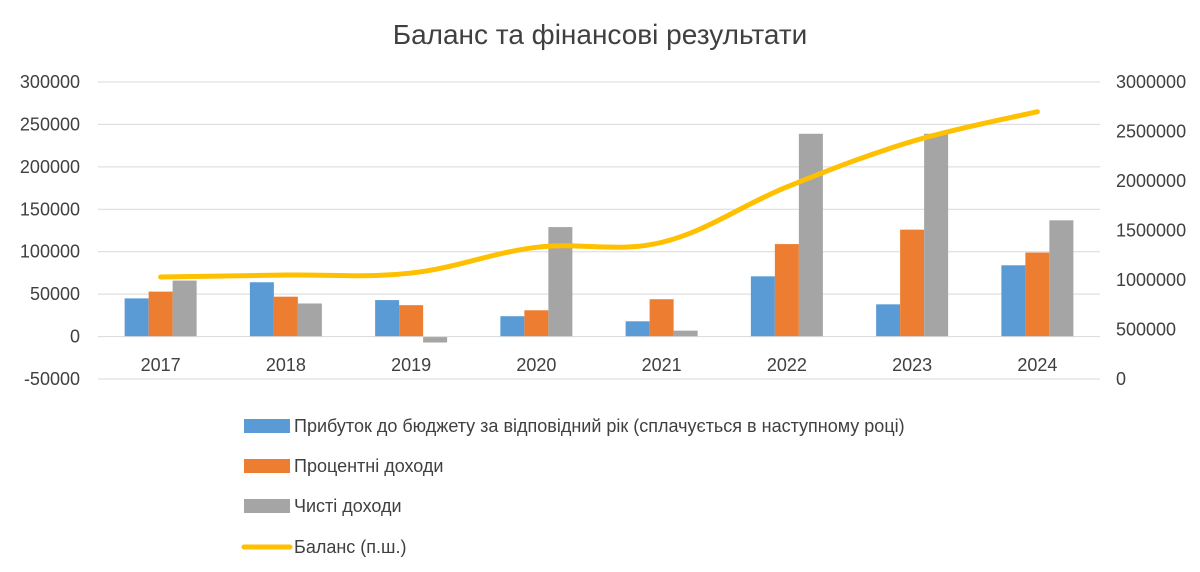 Image resolution: width=1200 pixels, height=572 pixels. Describe the element at coordinates (912, 365) in the screenshot. I see `x-tick-label: 2023` at that location.